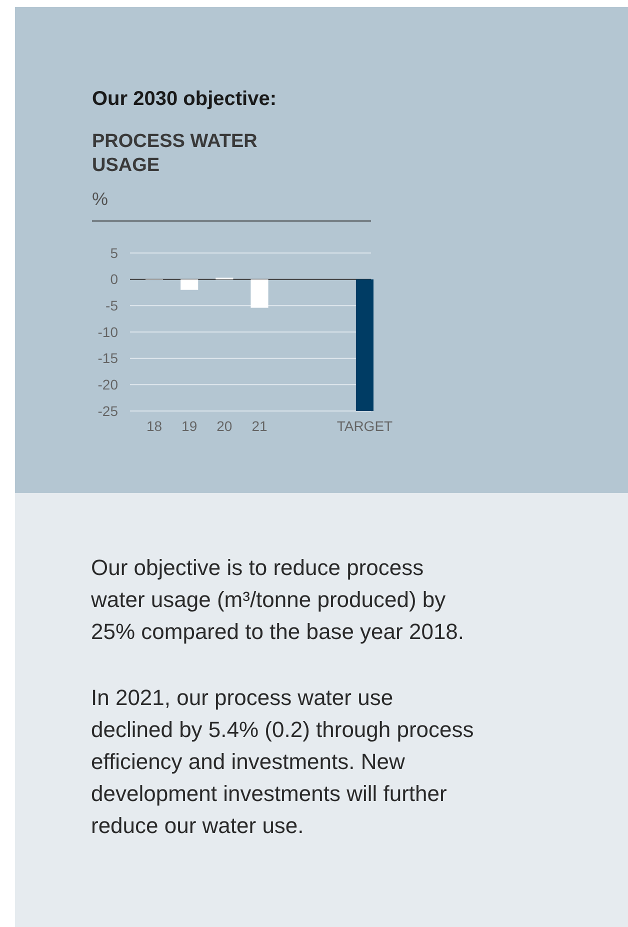 The height and width of the screenshot is (927, 628). I want to click on y-tick-label: -15, so click(108, 358).